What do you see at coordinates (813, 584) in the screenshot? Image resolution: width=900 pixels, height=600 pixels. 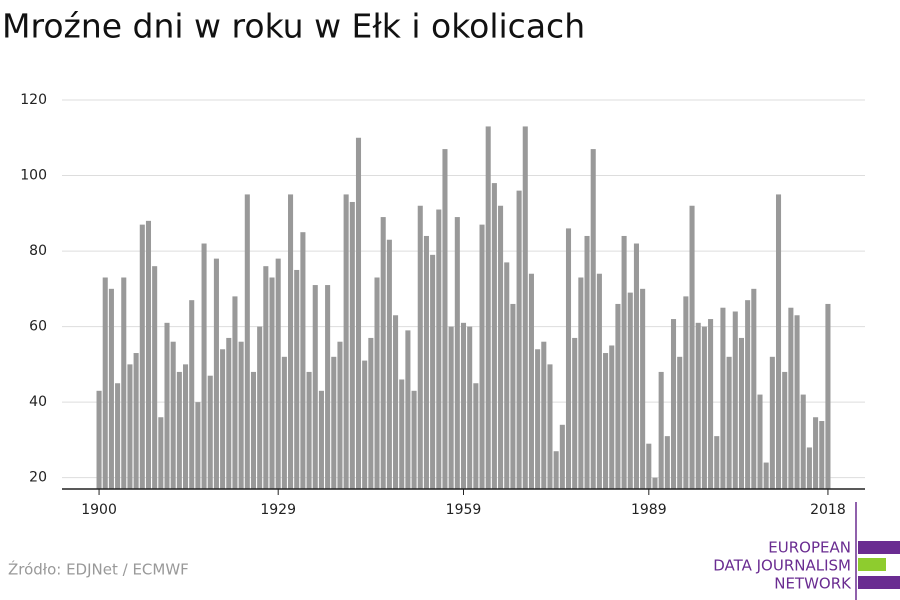 I see `logo-text: NETWORK` at bounding box center [813, 584].